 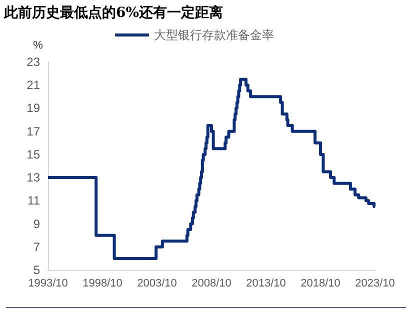 I want to click on x-tick-label: 2023/10, so click(x=375, y=284).